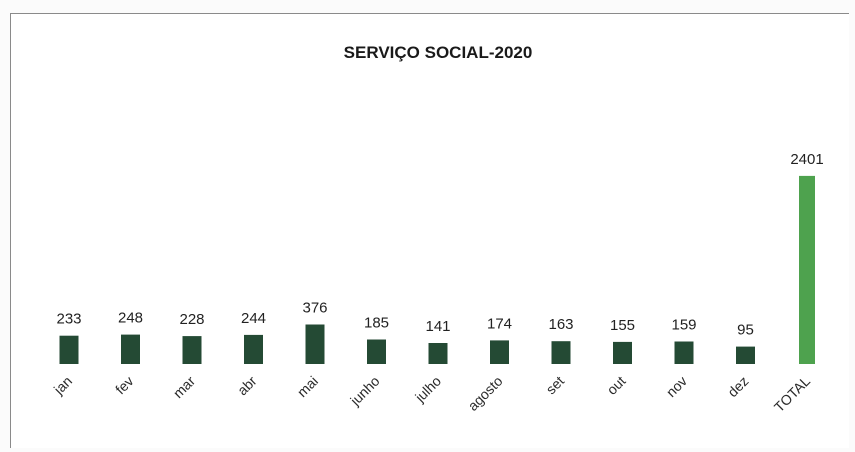  I want to click on data-label-mai: 376, so click(314, 308).